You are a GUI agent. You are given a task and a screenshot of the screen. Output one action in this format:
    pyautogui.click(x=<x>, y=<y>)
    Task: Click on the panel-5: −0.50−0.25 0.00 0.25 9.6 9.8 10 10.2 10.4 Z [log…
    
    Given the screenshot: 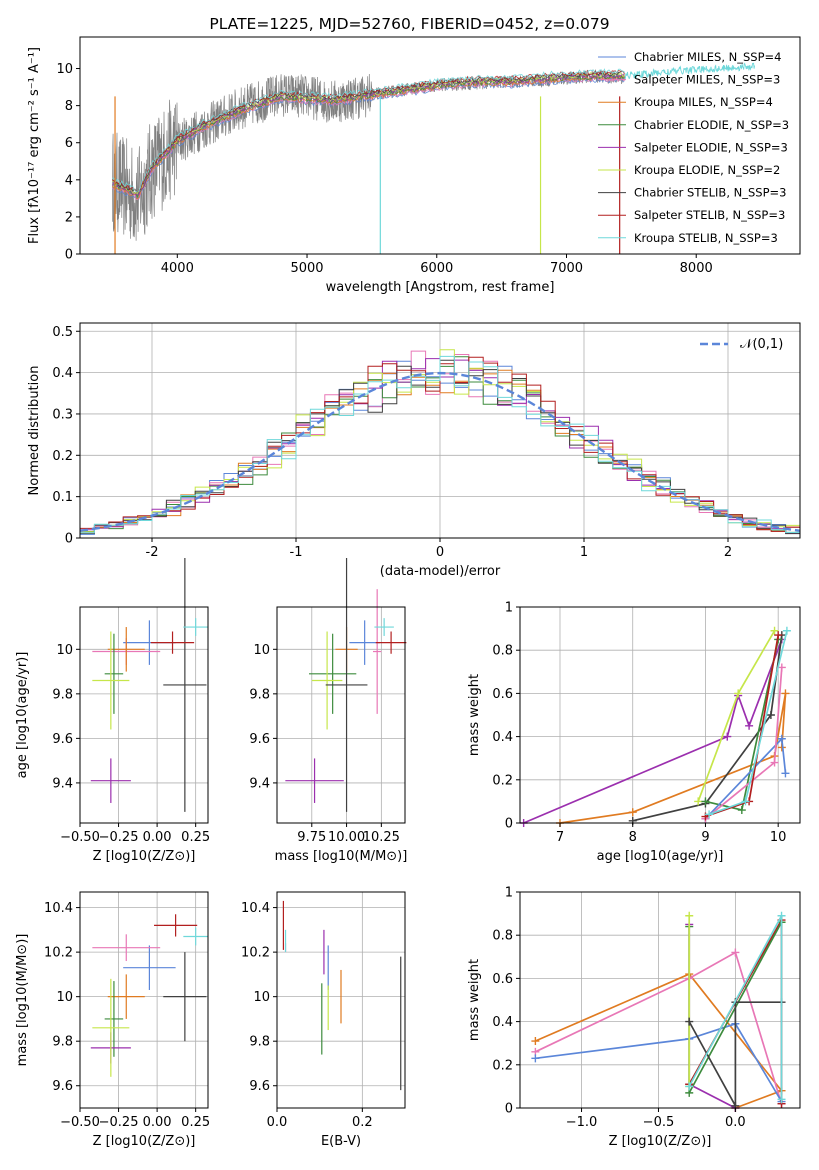 What is the action you would take?
    pyautogui.click(x=112, y=1020)
    